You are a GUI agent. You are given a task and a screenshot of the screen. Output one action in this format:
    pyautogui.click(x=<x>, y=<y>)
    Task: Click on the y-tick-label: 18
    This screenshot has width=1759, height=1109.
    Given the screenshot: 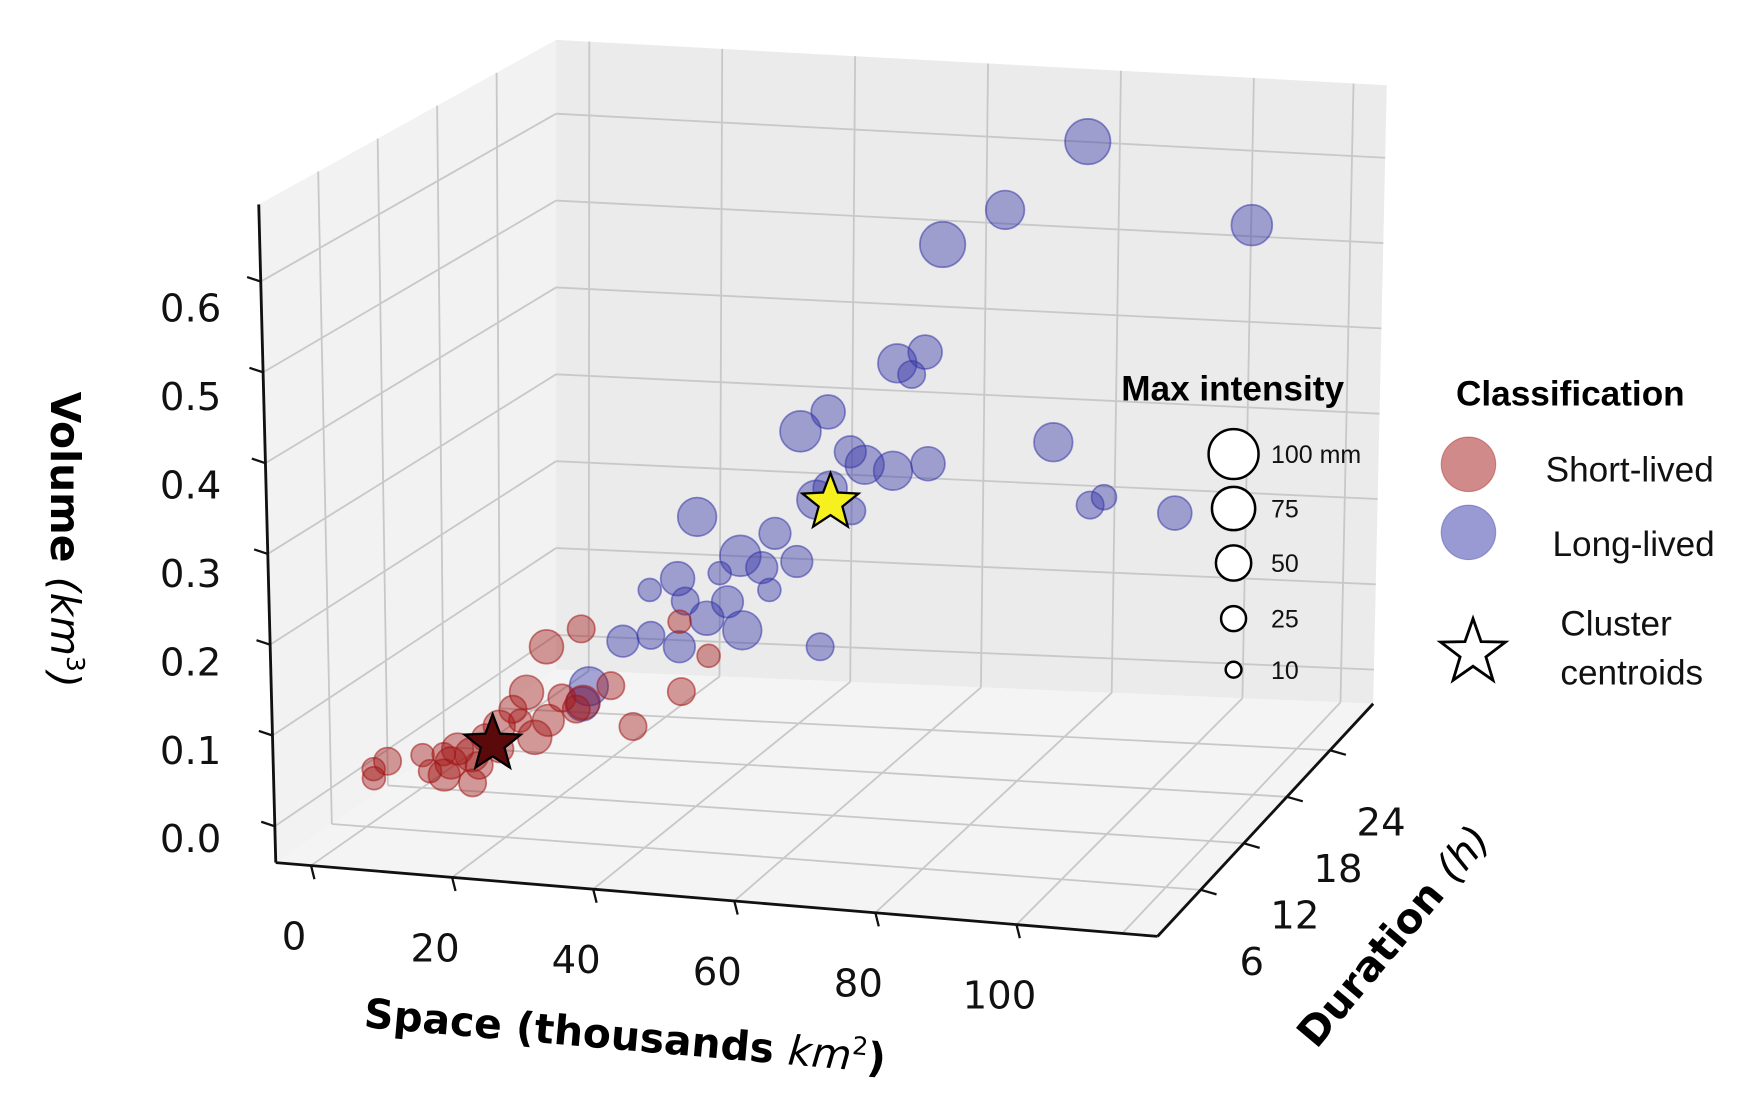 What is the action you would take?
    pyautogui.click(x=1337, y=869)
    